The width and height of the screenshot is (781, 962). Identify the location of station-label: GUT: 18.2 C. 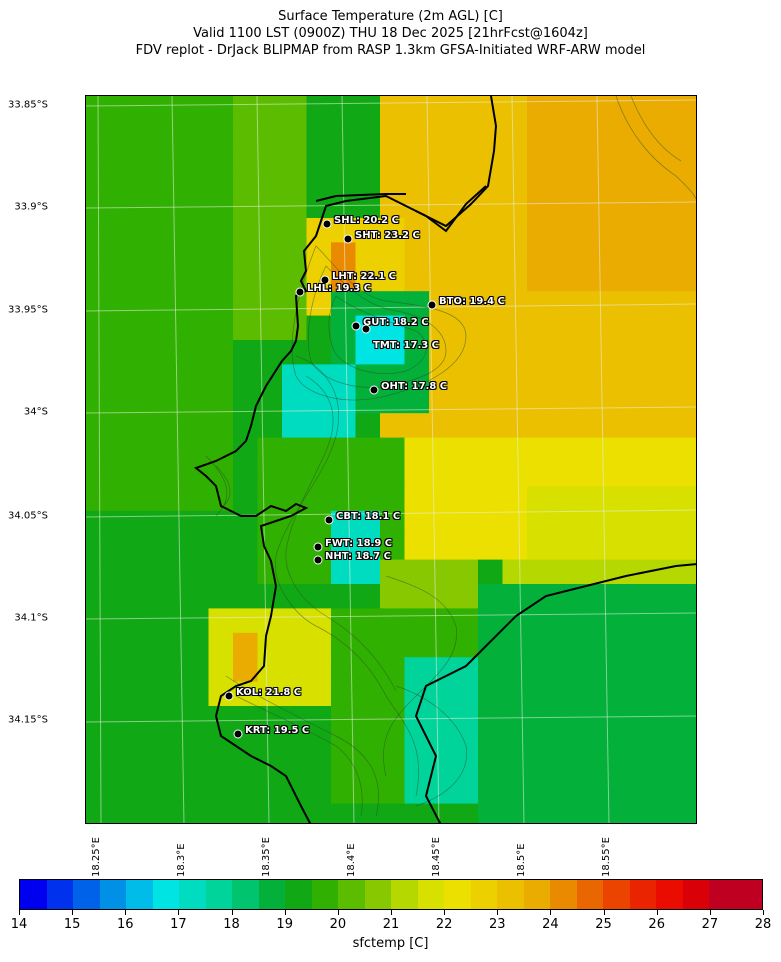
(396, 322).